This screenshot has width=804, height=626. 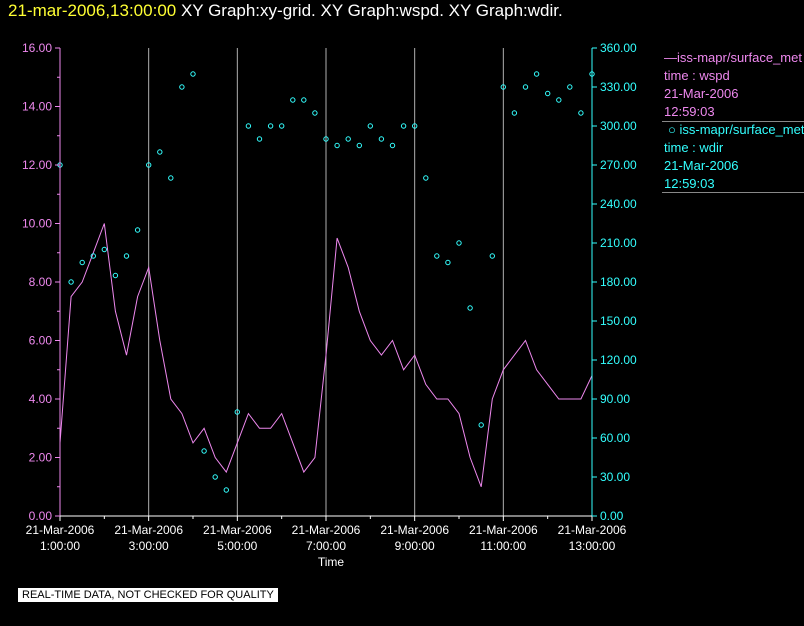 What do you see at coordinates (618, 360) in the screenshot?
I see `y-right-tick-label: 120.00` at bounding box center [618, 360].